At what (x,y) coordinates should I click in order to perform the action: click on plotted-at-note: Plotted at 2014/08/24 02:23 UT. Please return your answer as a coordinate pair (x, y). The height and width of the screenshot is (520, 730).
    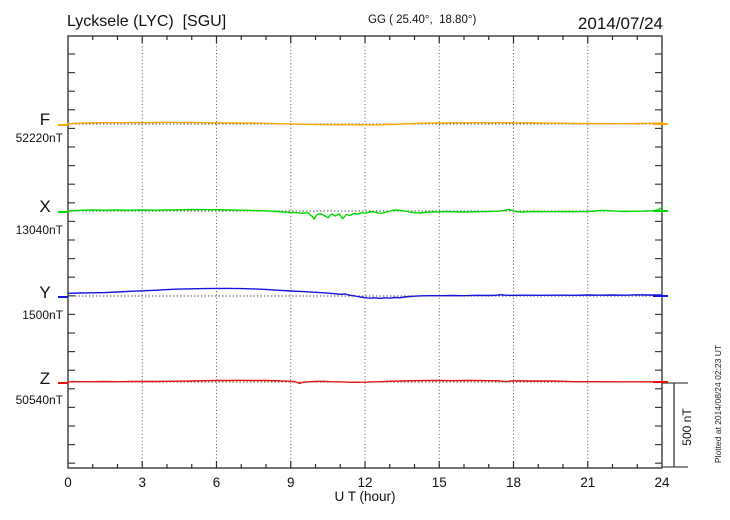
    Looking at the image, I should click on (718, 404).